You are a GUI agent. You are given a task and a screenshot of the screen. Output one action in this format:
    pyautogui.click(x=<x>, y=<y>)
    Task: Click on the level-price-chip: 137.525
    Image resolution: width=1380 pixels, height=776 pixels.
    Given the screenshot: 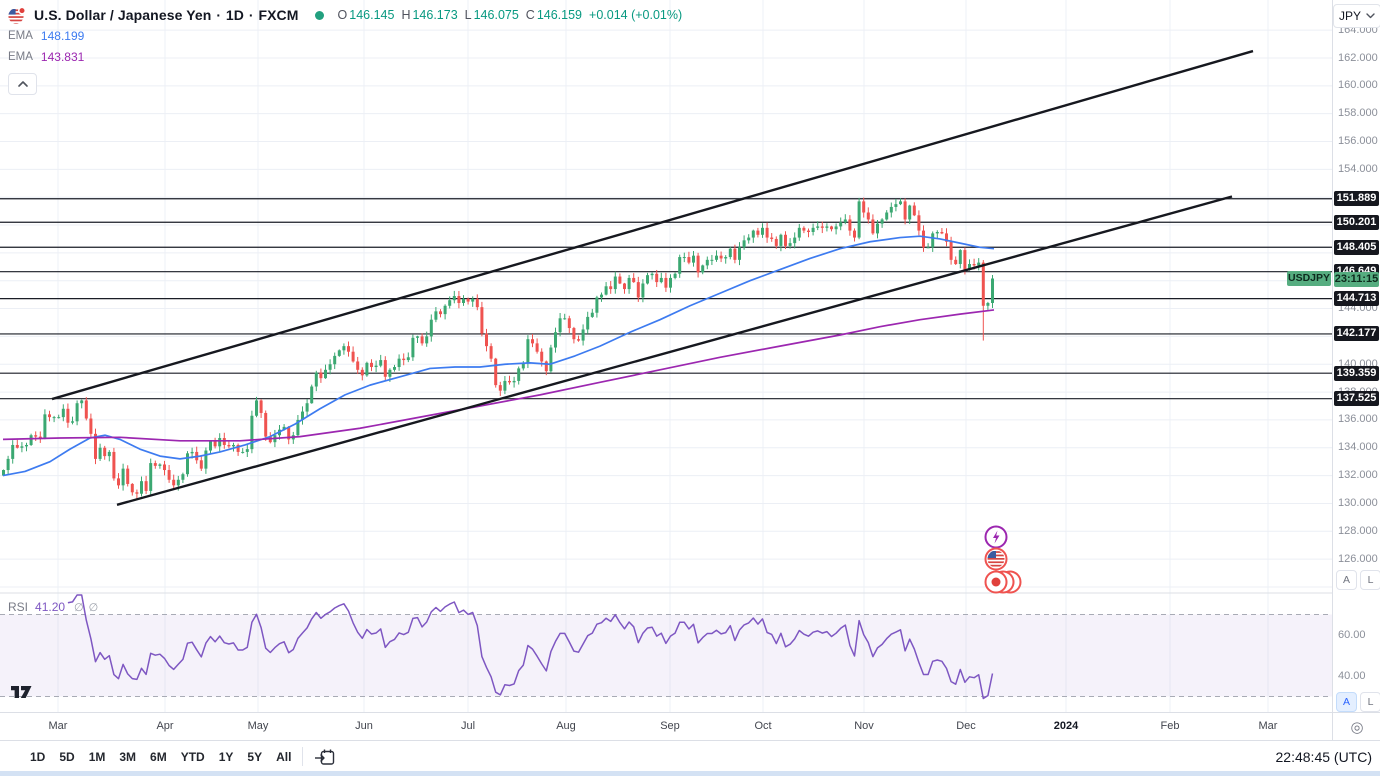 What is the action you would take?
    pyautogui.click(x=1356, y=399)
    